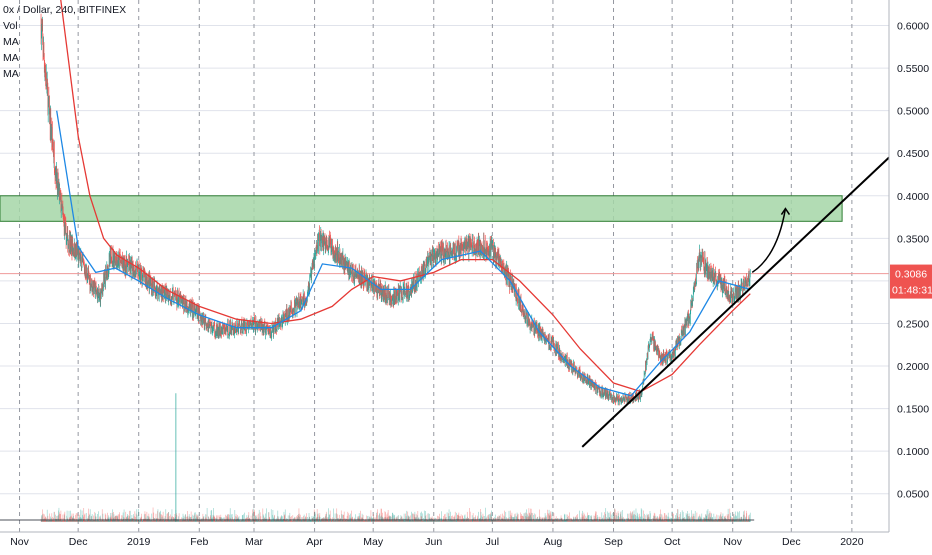 The width and height of the screenshot is (932, 555). Describe the element at coordinates (913, 27) in the screenshot. I see `y-tick-label: 0.6000` at that location.